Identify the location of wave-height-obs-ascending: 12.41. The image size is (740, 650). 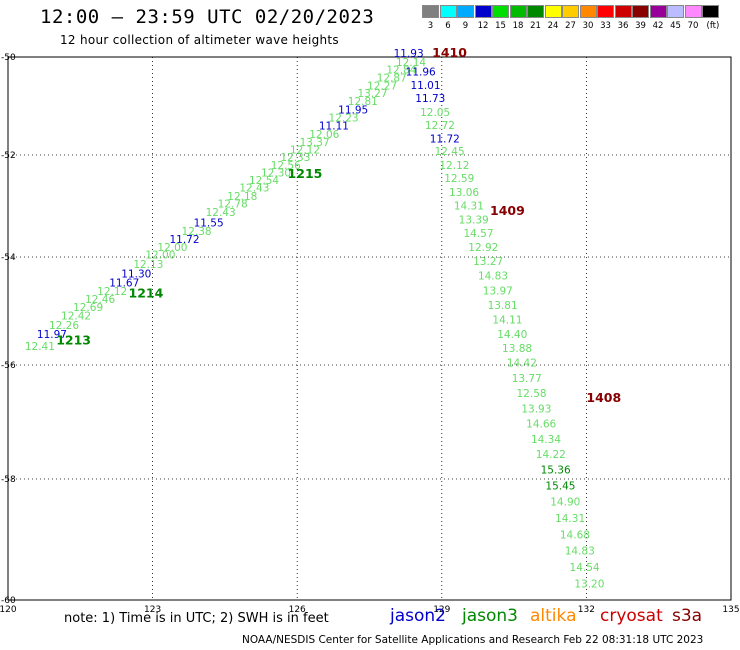
(40, 347).